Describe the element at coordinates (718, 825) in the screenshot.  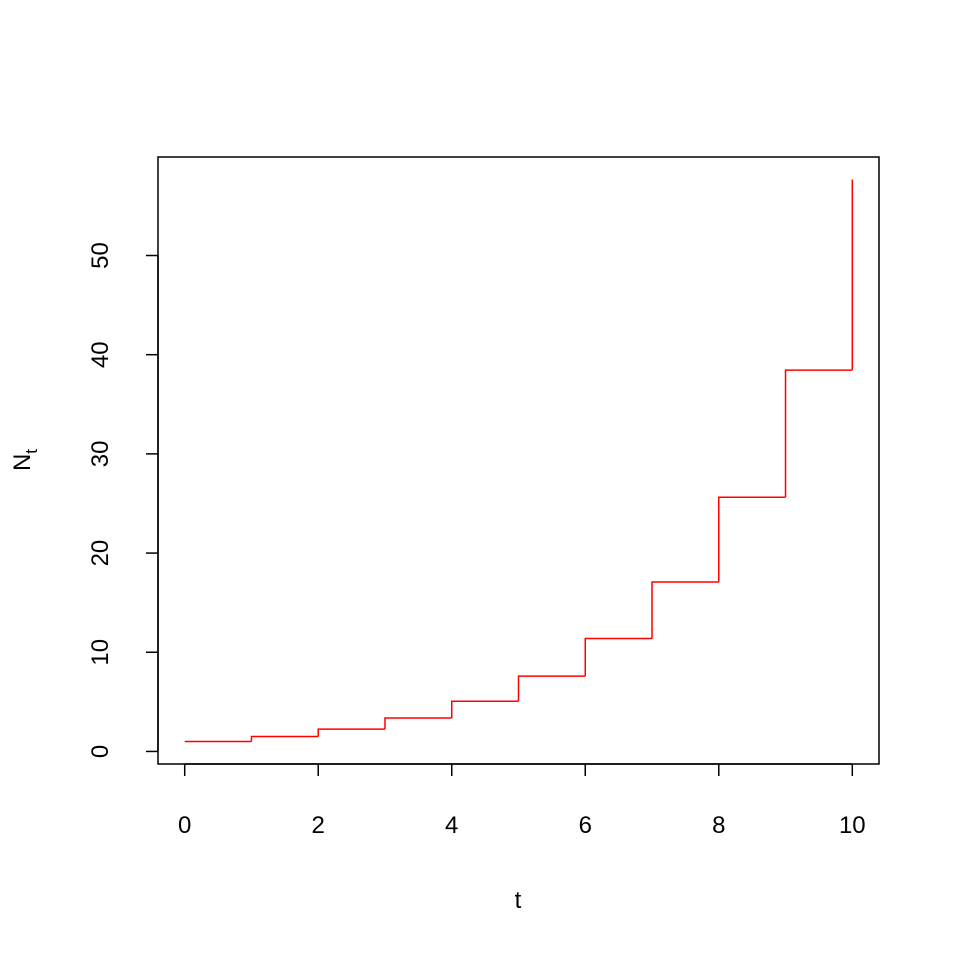
I see `x-tick-label: 8` at that location.